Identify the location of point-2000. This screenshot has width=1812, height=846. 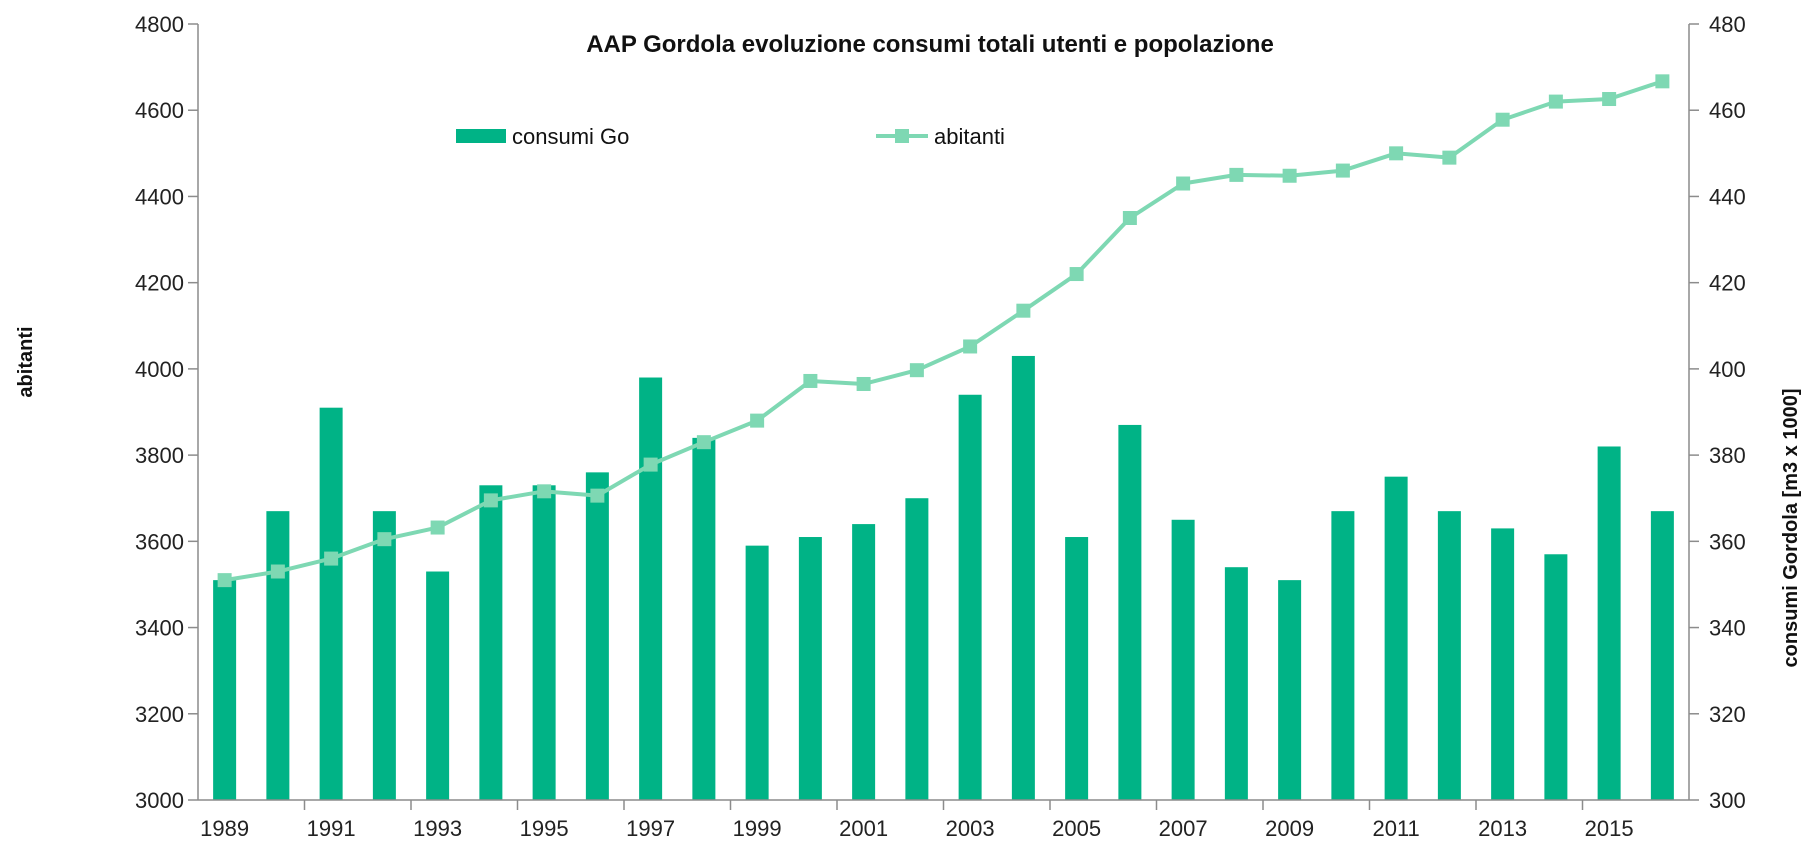
(810, 380).